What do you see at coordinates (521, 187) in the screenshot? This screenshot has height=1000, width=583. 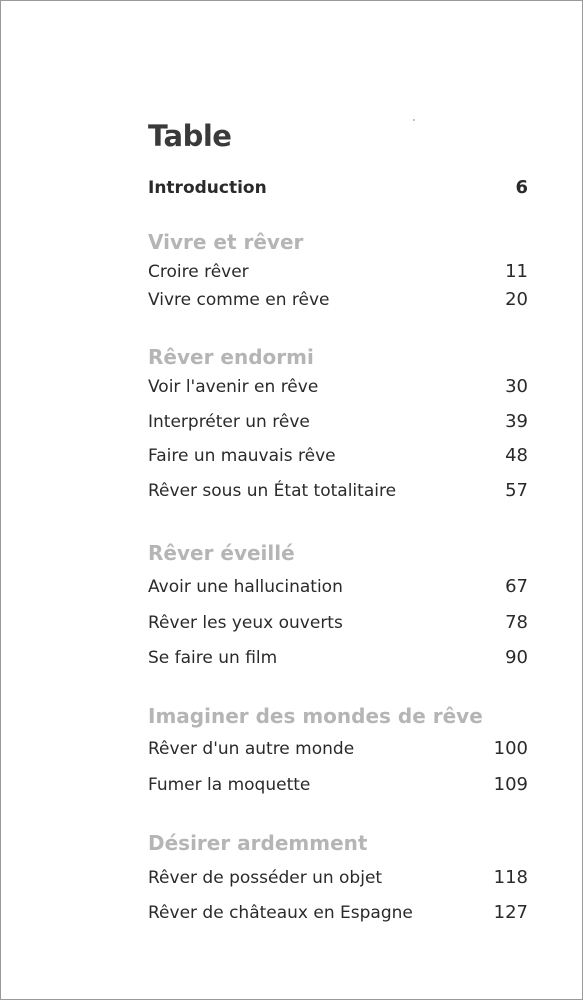 I see `toc-entry-page: 6` at bounding box center [521, 187].